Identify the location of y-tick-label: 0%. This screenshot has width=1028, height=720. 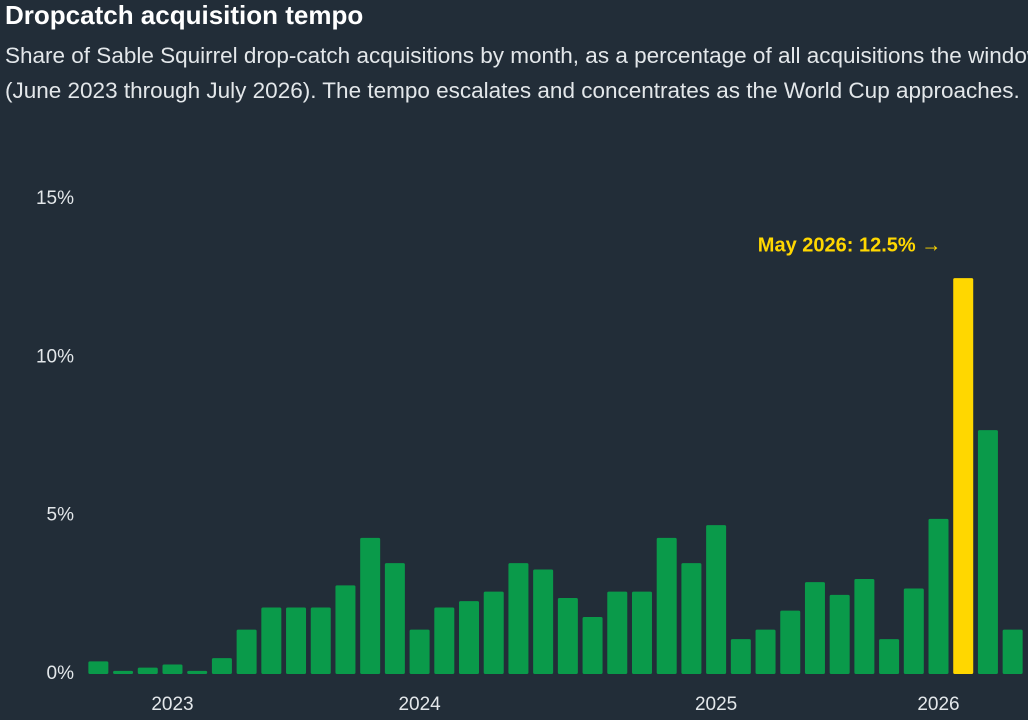
(61, 673).